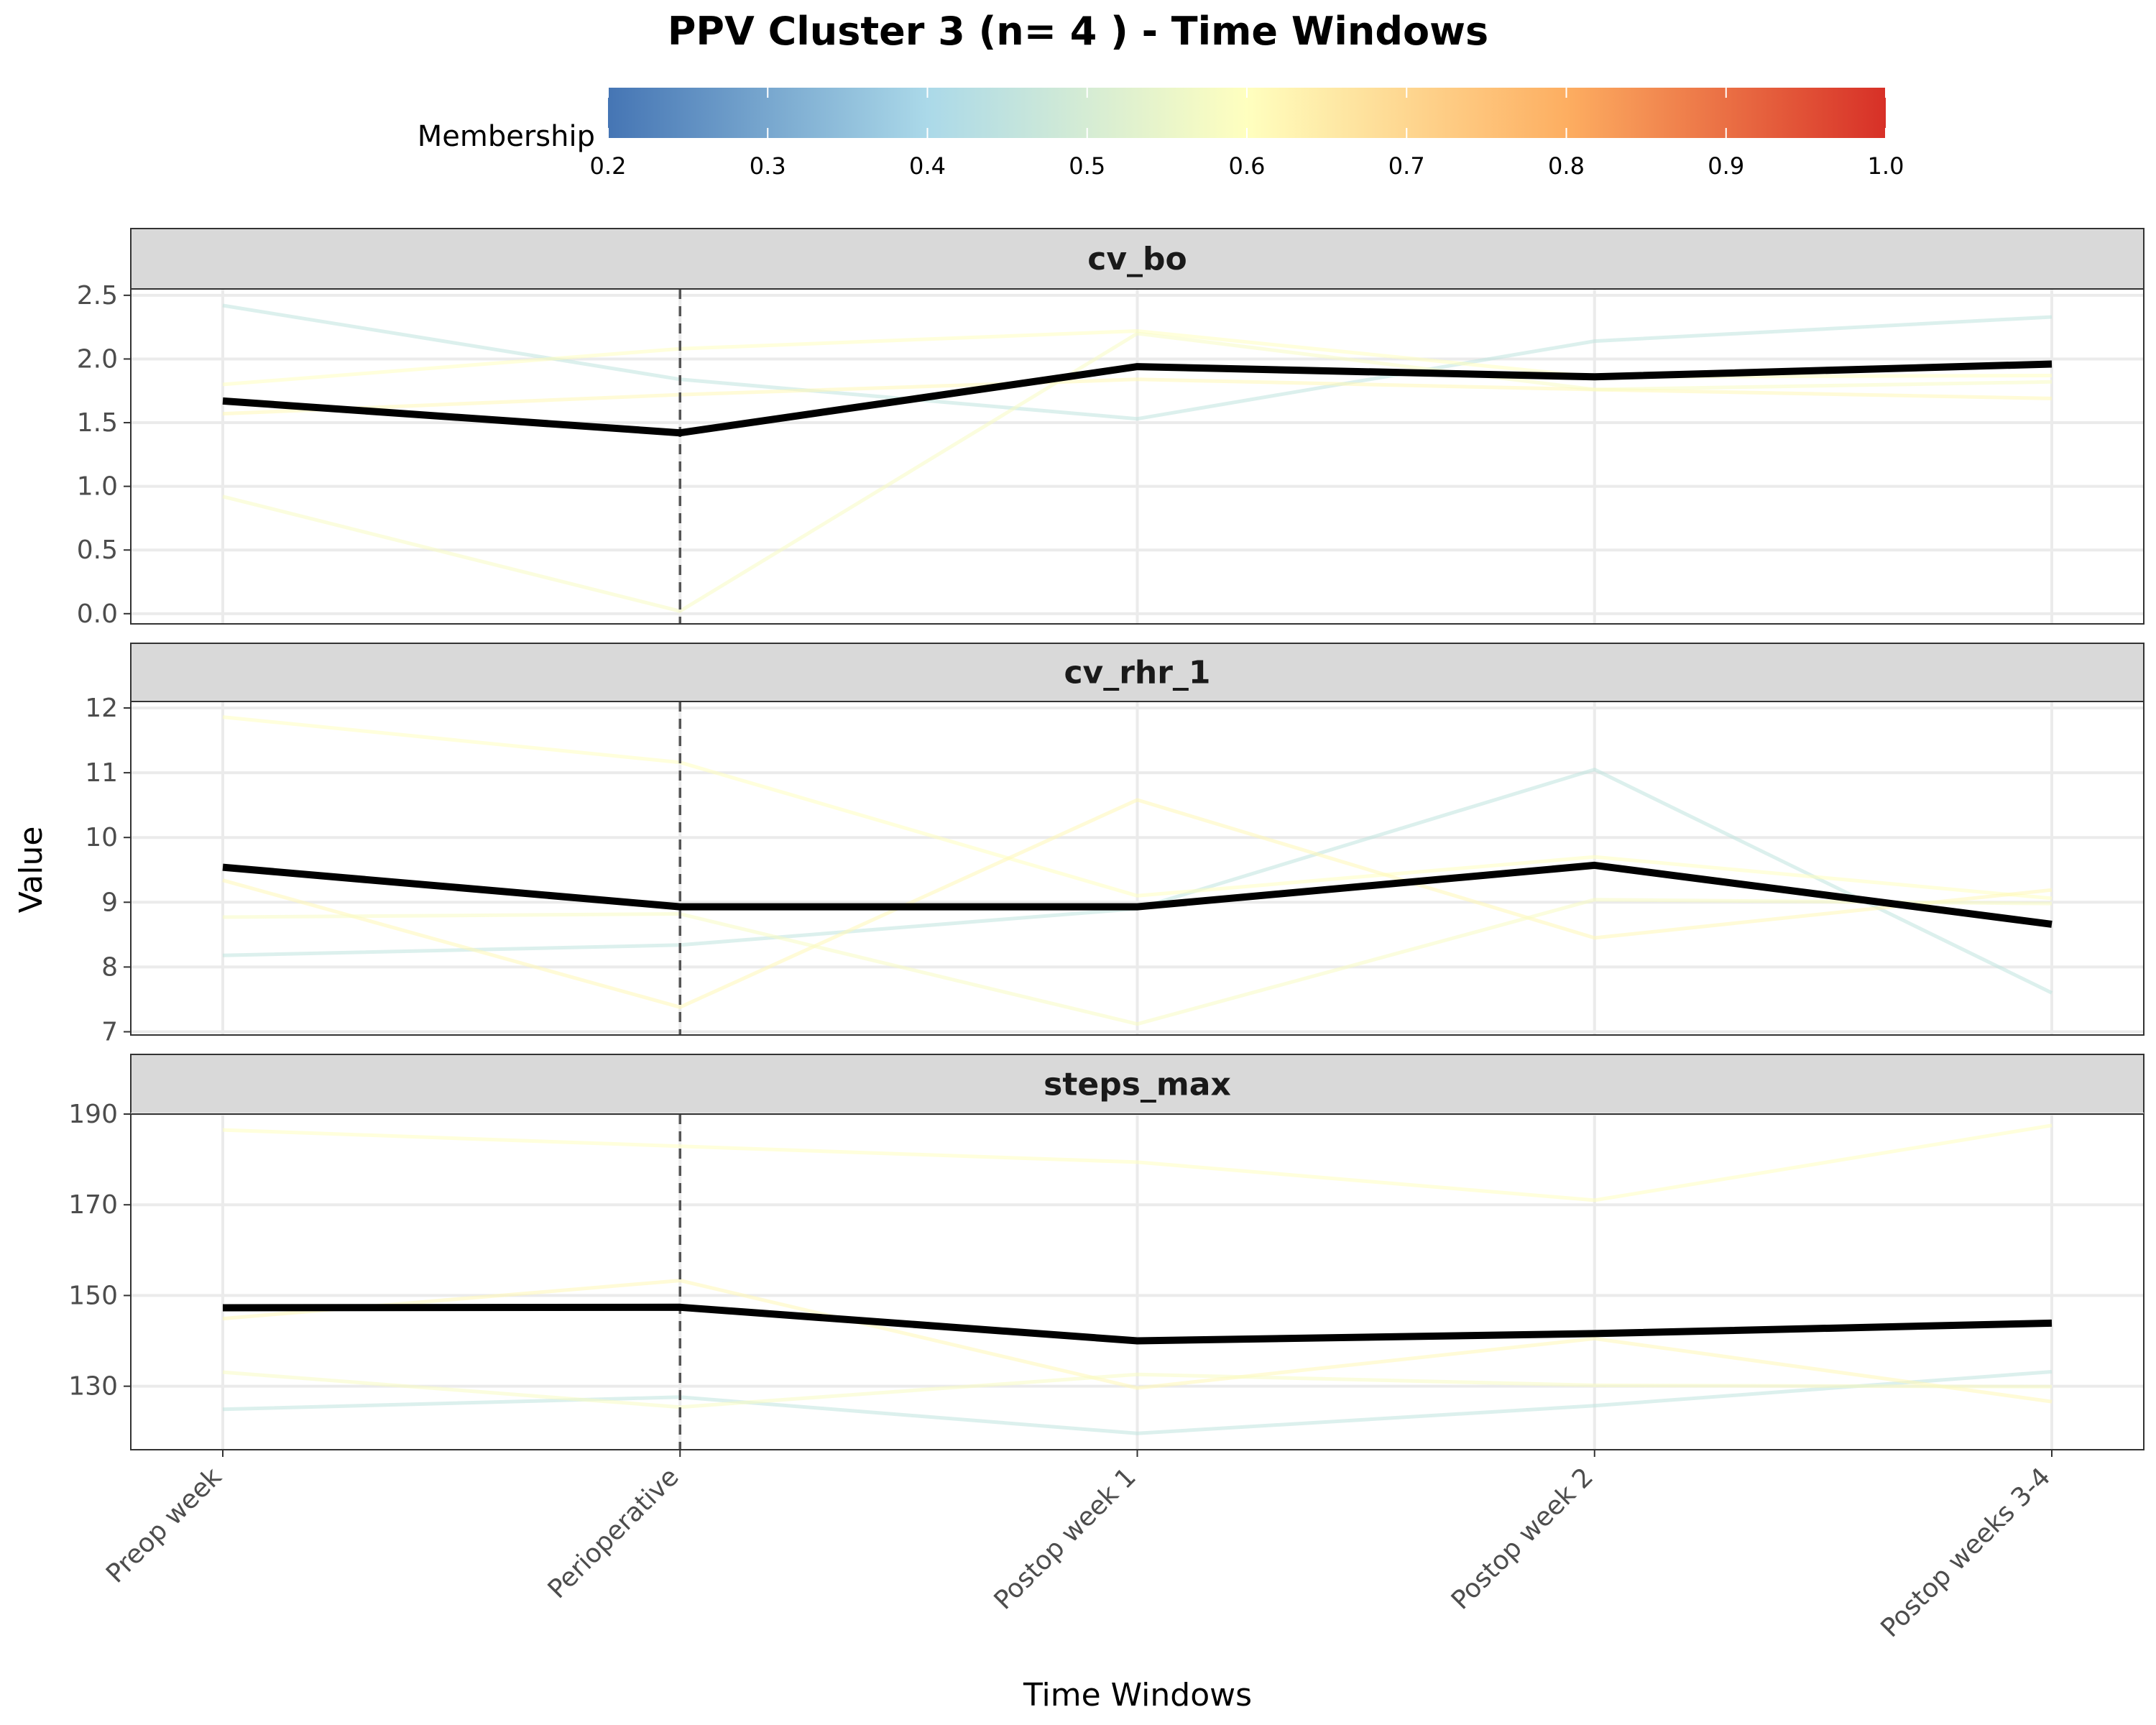  I want to click on y-axis-title: Value, so click(31, 870).